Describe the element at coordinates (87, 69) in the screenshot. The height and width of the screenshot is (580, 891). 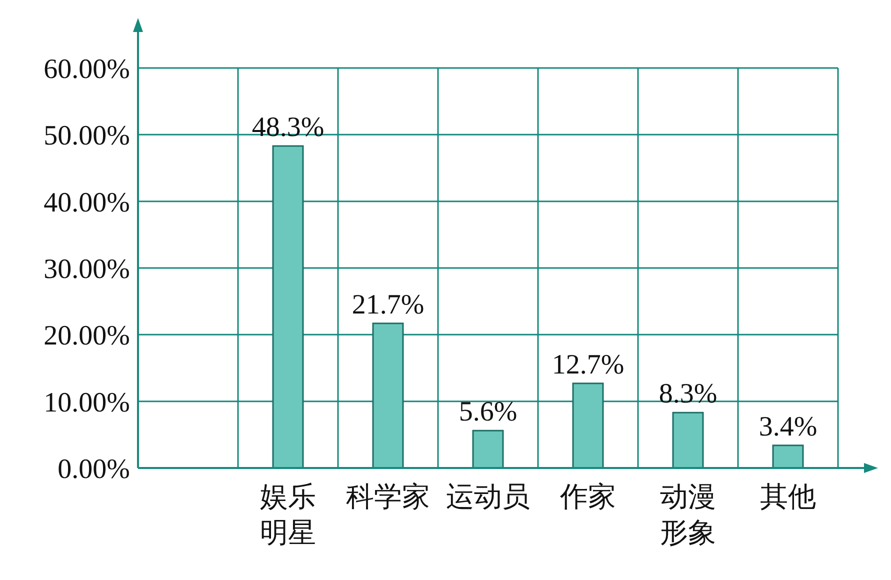
I see `y-tick-label: 60.00%` at that location.